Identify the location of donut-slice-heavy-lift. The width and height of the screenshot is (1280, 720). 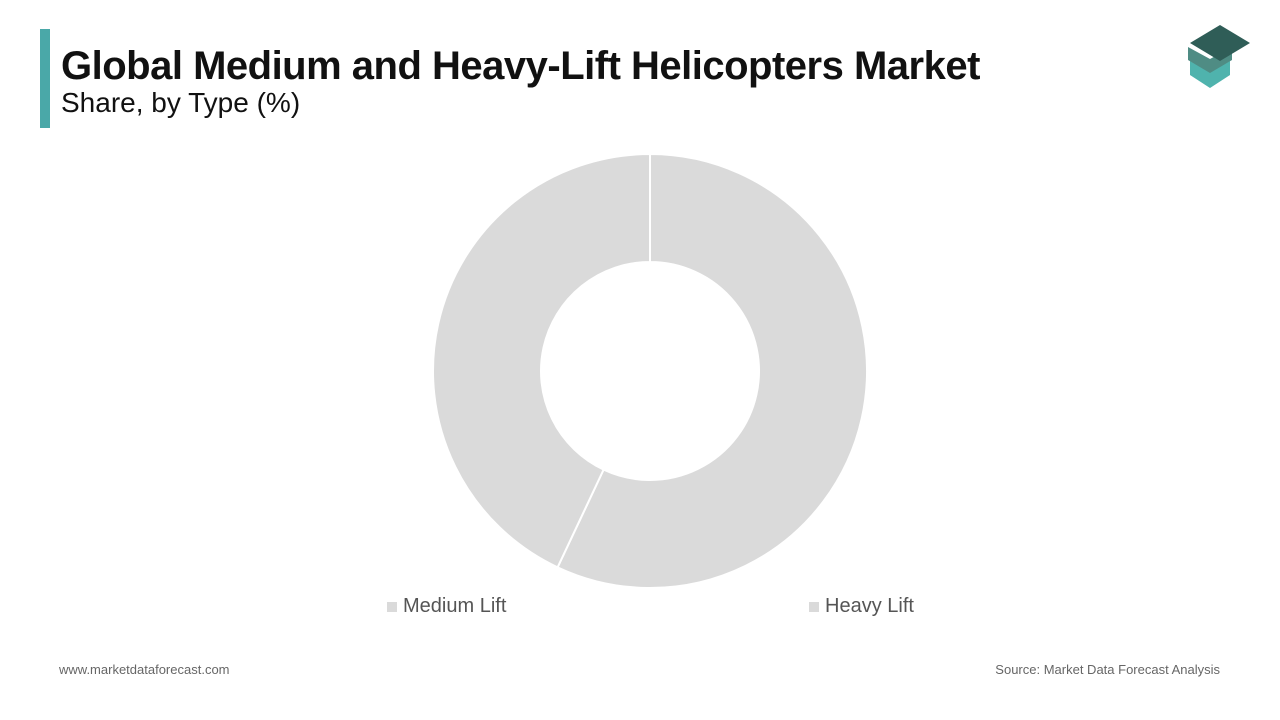
(712, 370).